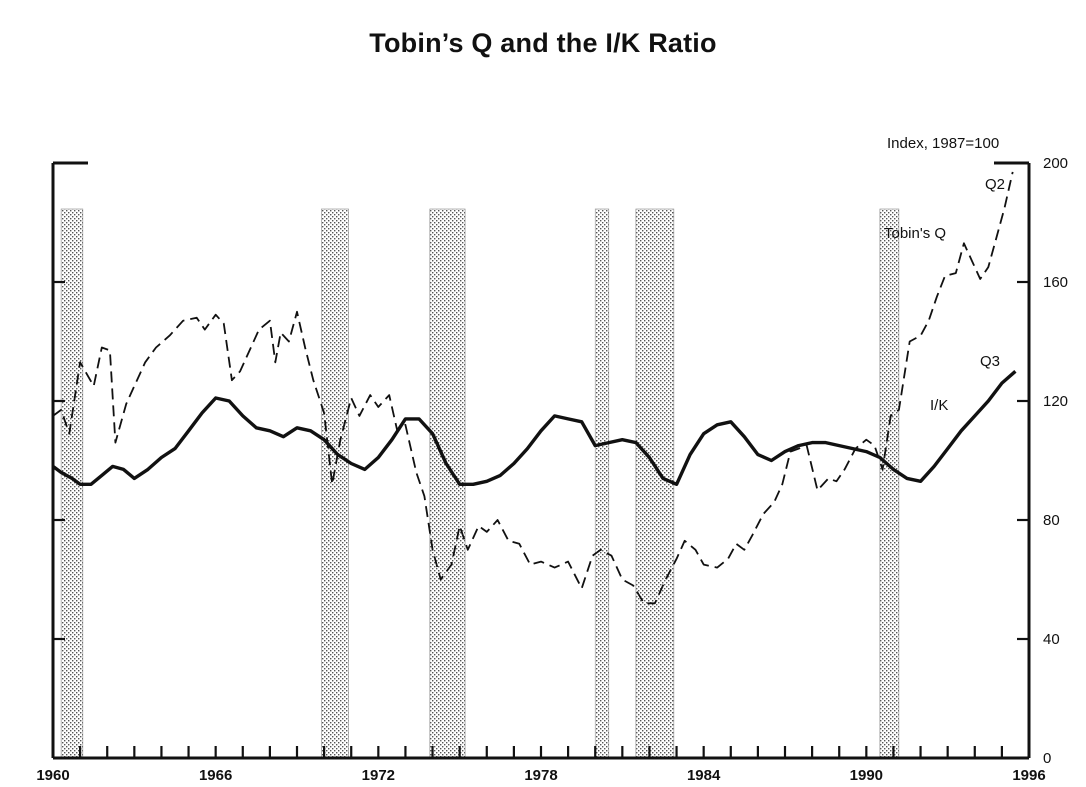  Describe the element at coordinates (540, 775) in the screenshot. I see `x-tick-label: 1978` at that location.